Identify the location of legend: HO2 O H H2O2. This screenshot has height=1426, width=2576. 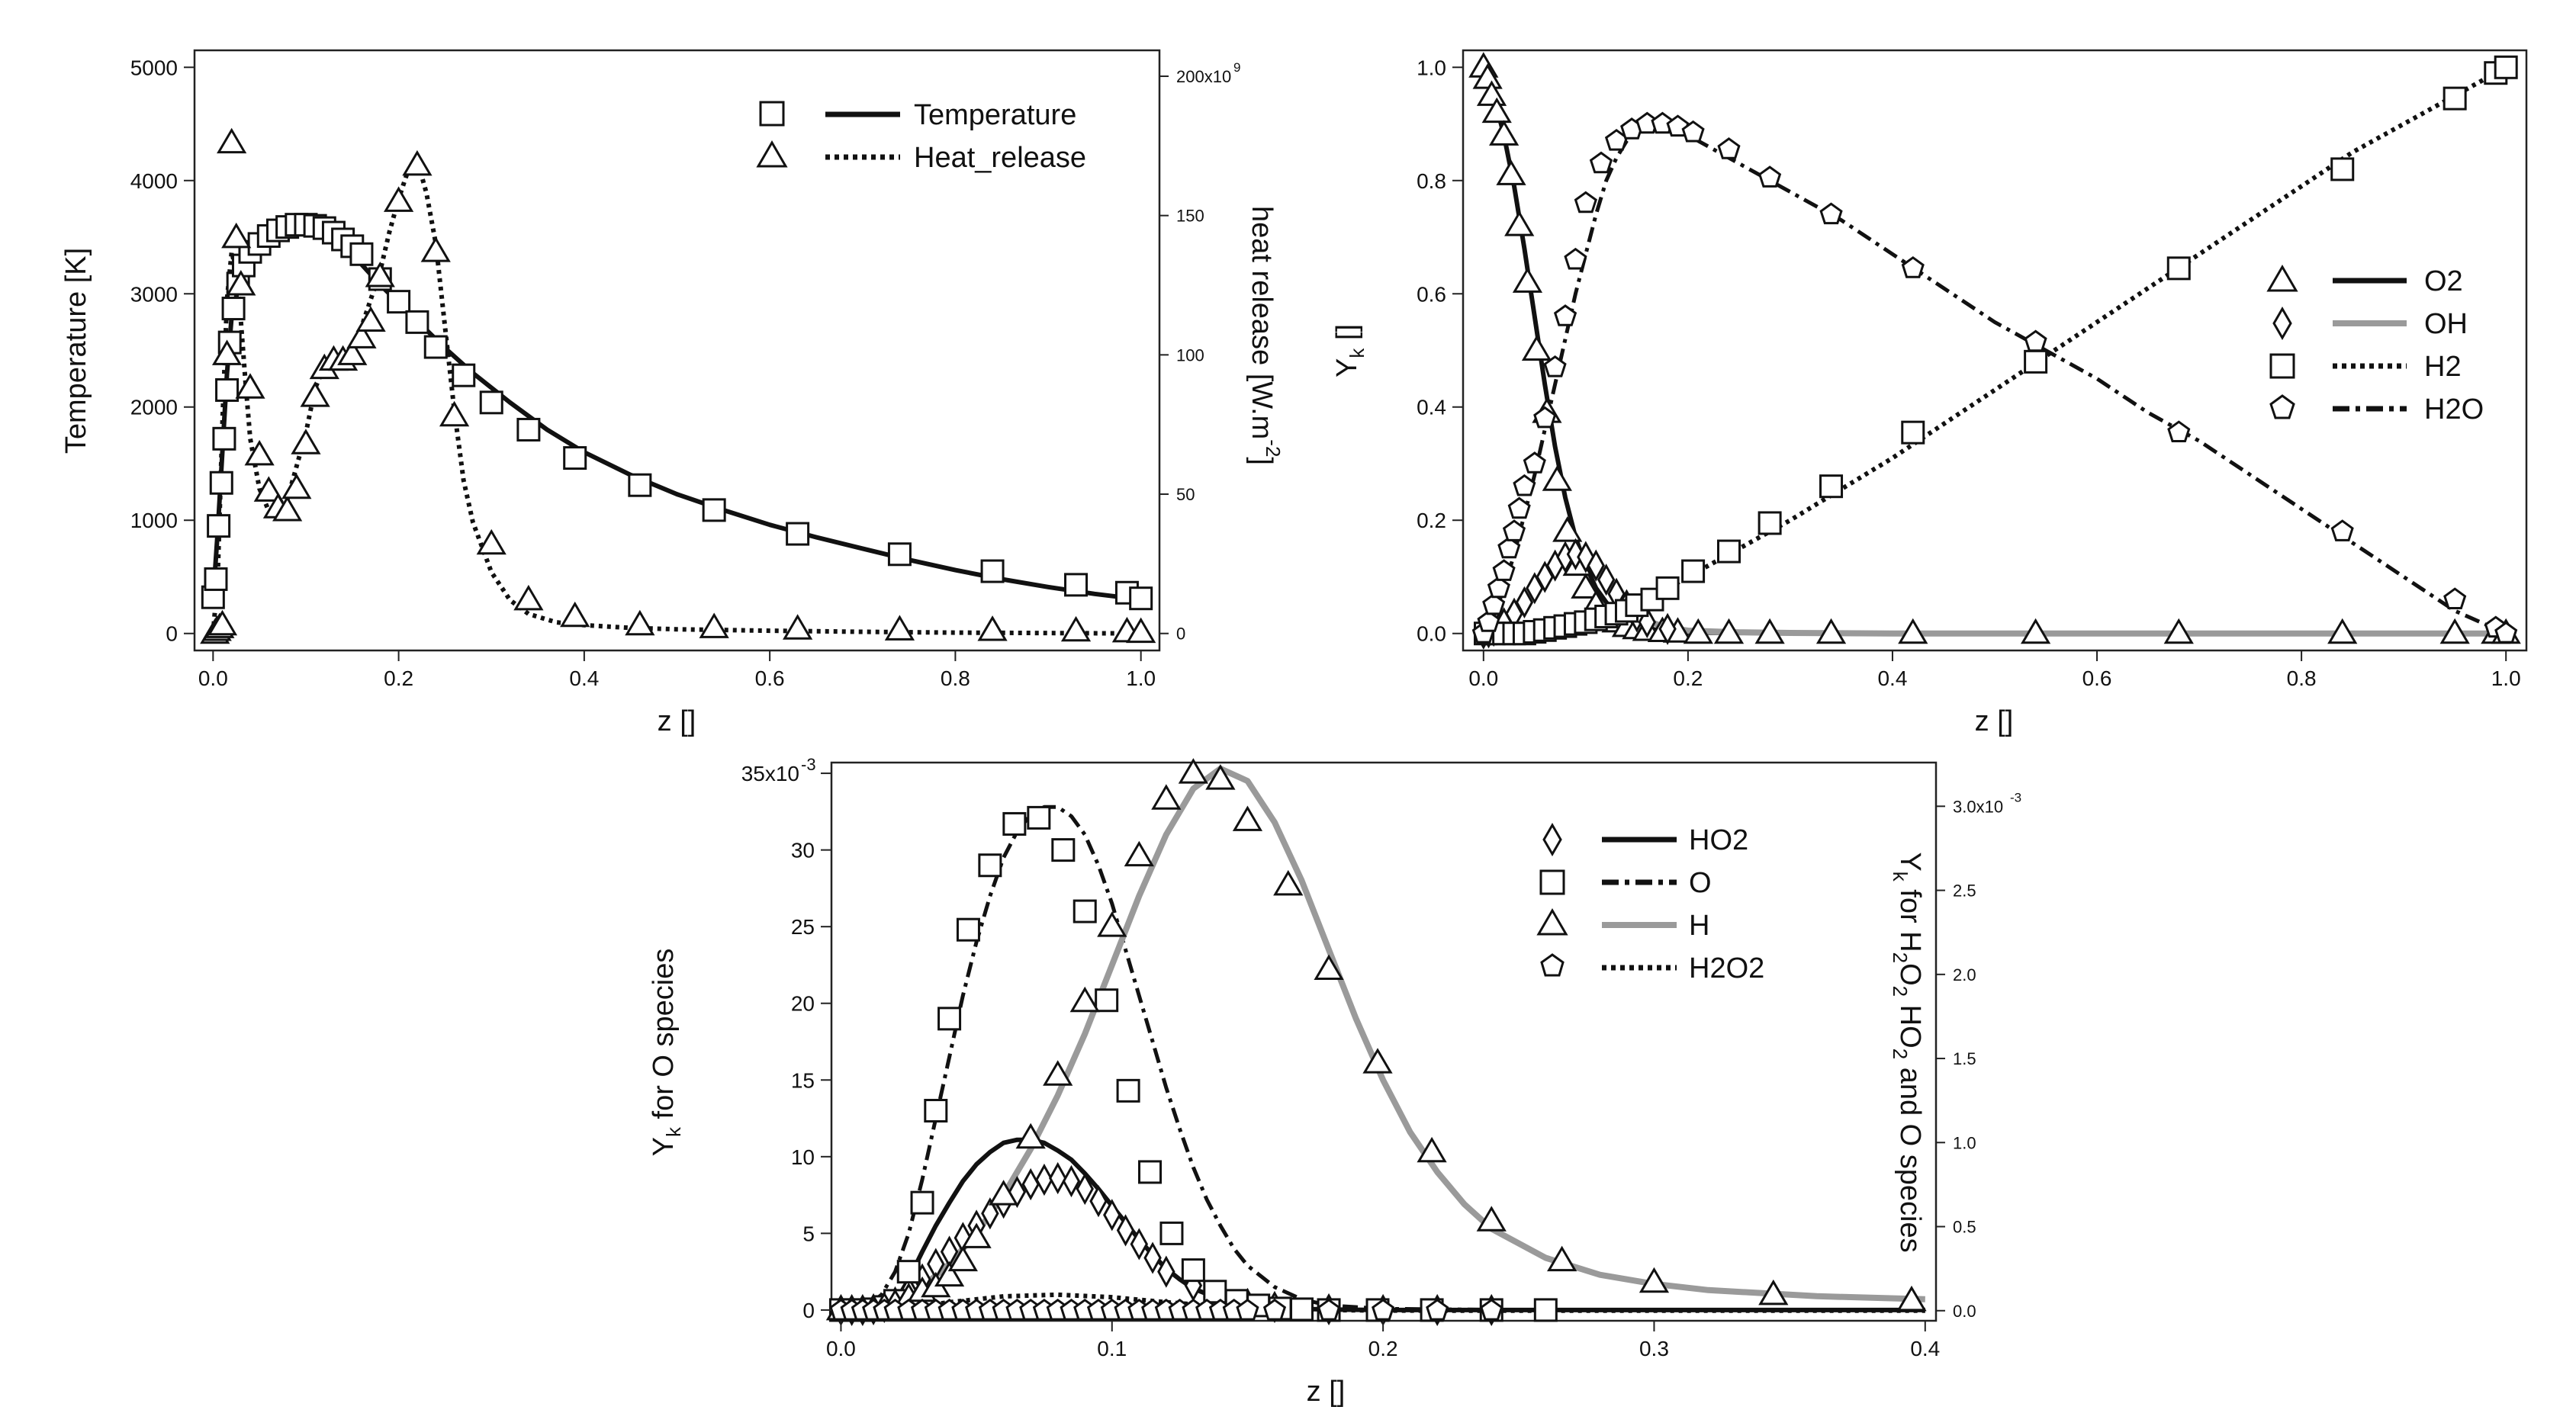
(1650, 903).